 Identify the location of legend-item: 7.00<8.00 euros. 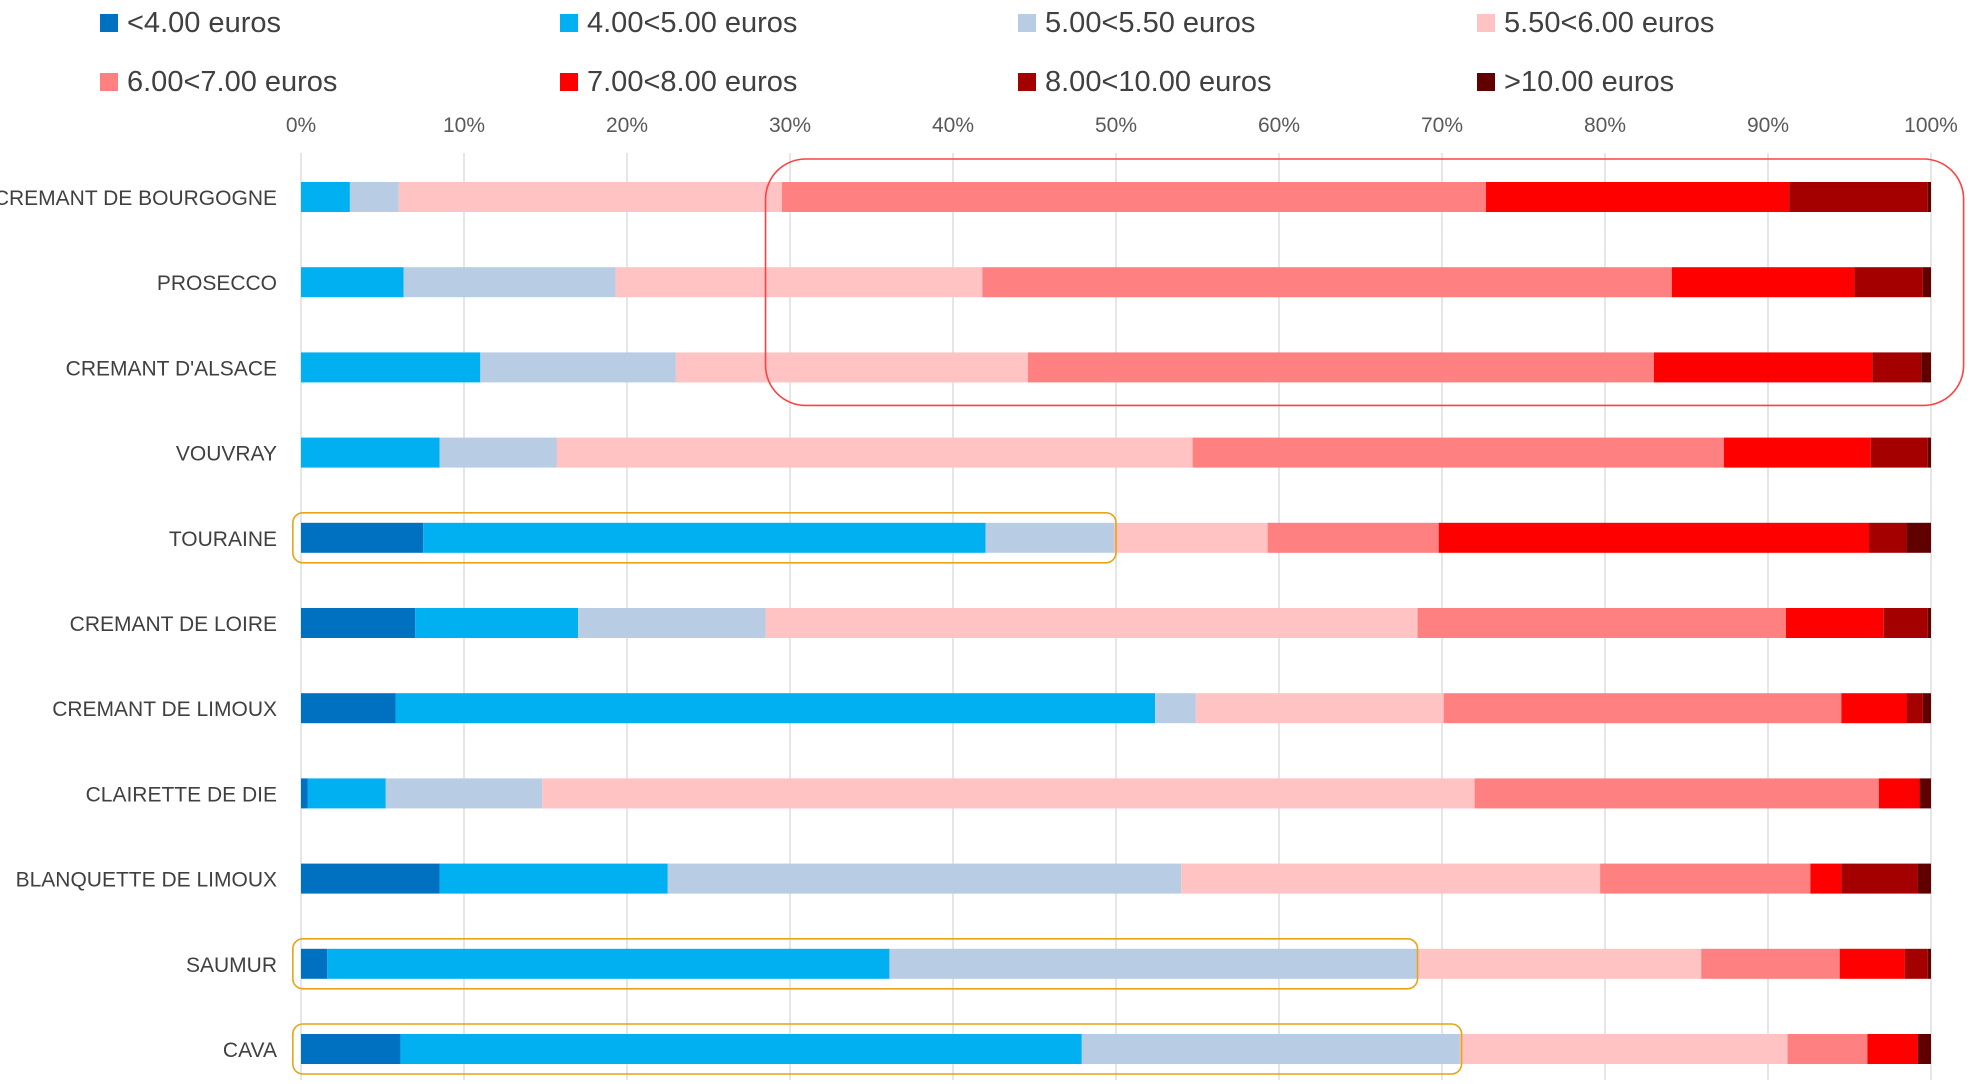
(678, 82).